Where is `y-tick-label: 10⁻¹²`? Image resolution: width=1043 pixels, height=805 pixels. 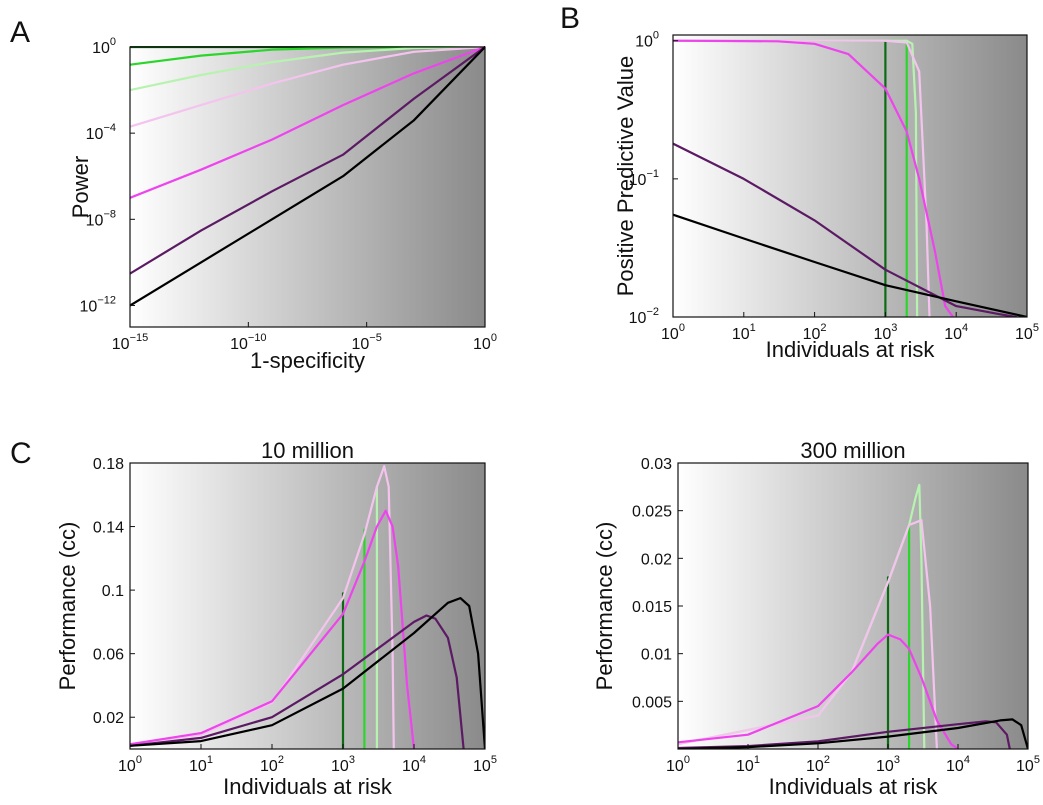
y-tick-label: 10⁻¹² is located at coordinates (98, 304).